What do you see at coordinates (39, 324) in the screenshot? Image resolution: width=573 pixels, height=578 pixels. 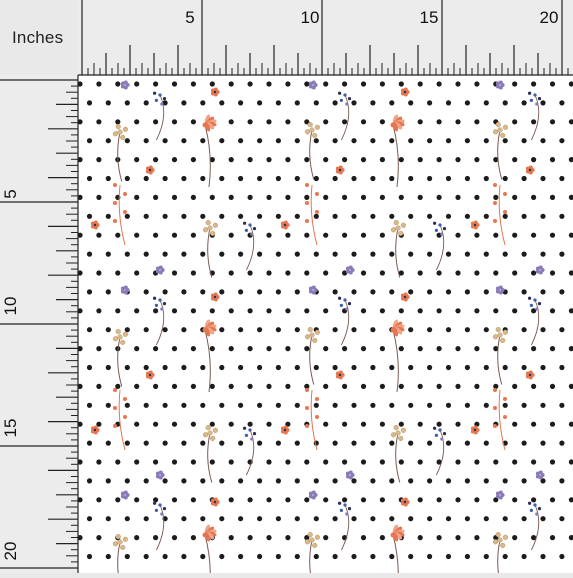 I see `left-ruler: 5 10 15 20` at bounding box center [39, 324].